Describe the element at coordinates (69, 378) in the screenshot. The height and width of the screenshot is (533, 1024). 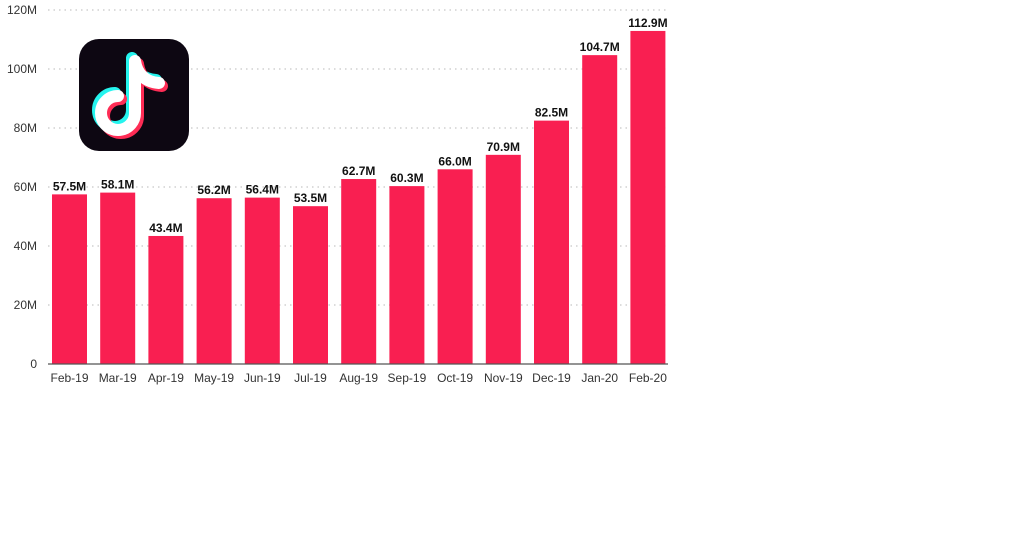
I see `x-tick-label: Feb-19` at that location.